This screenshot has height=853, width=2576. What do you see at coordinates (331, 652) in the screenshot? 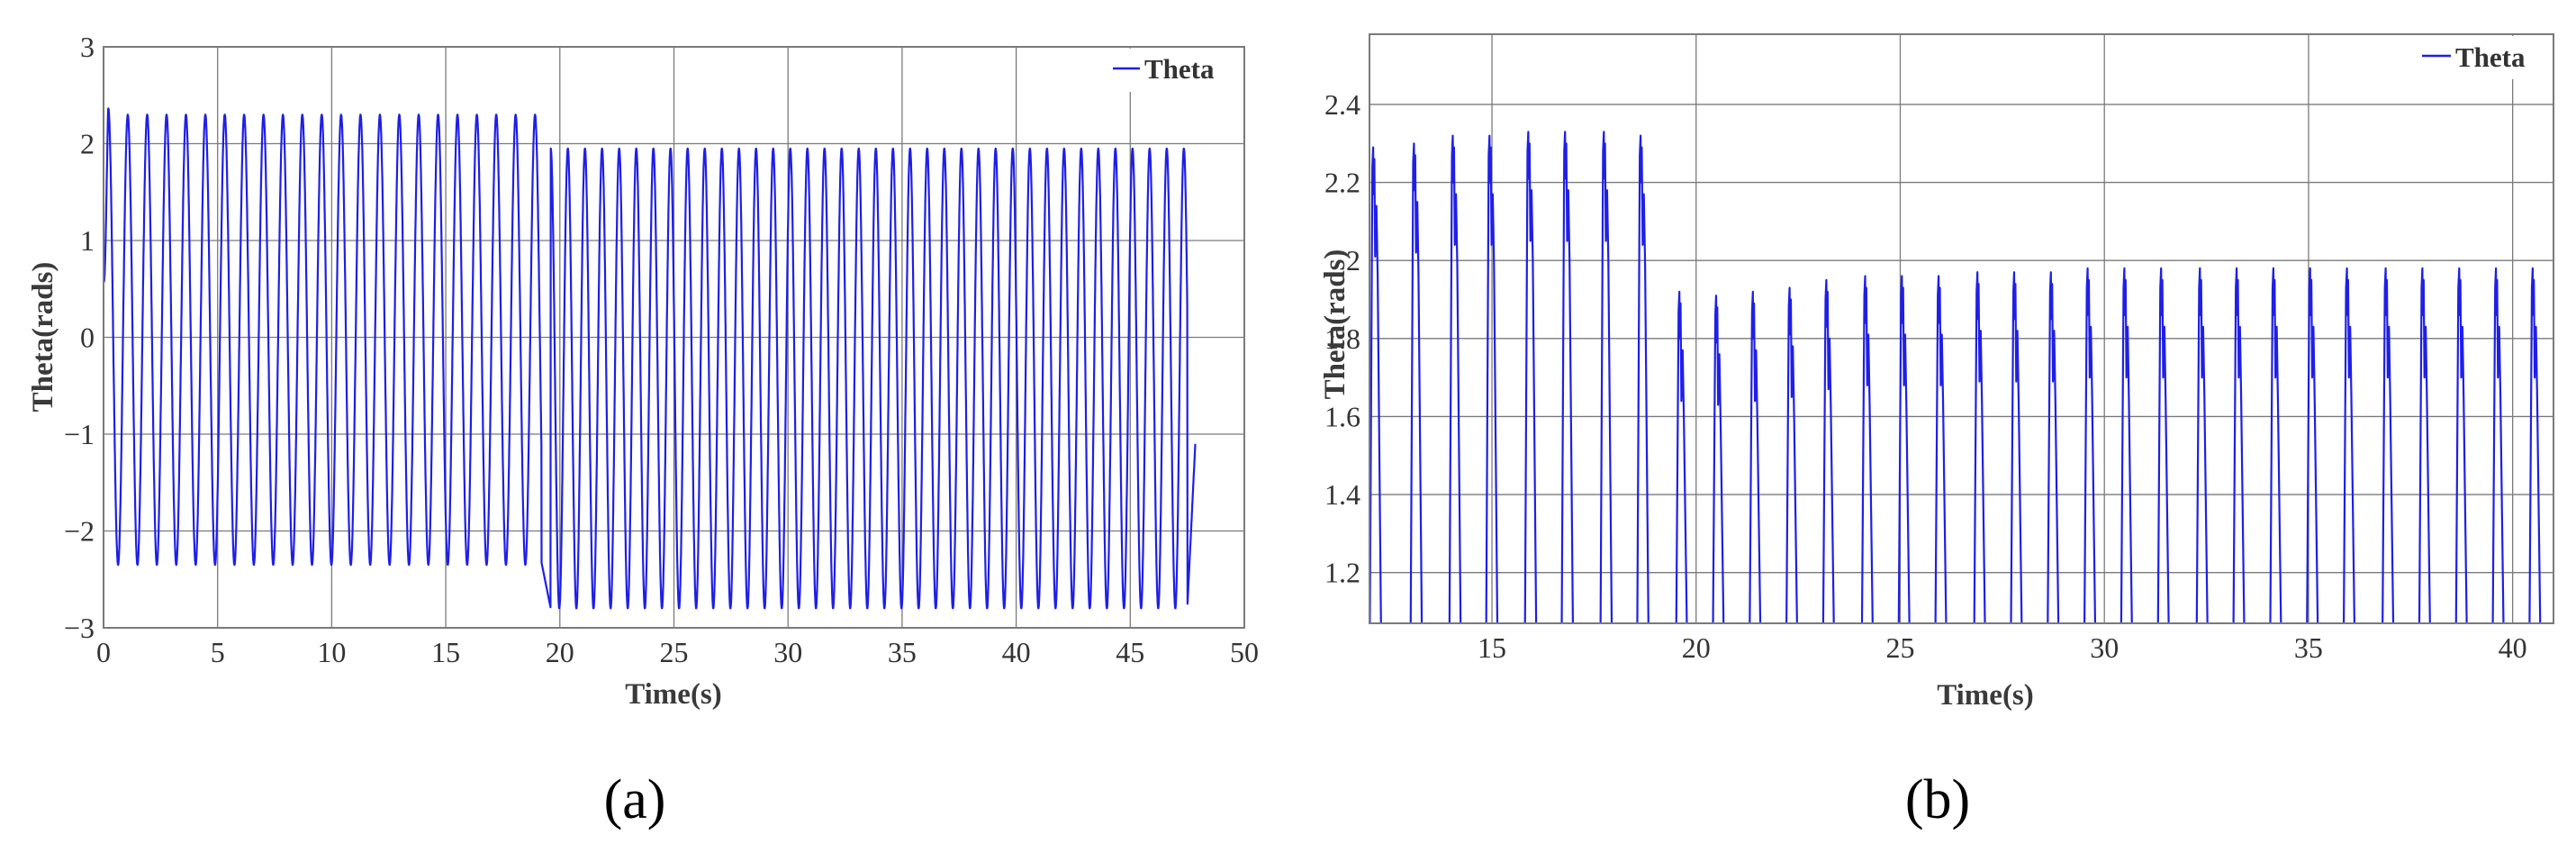
I see `x-tick-label-a-2: 10` at bounding box center [331, 652].